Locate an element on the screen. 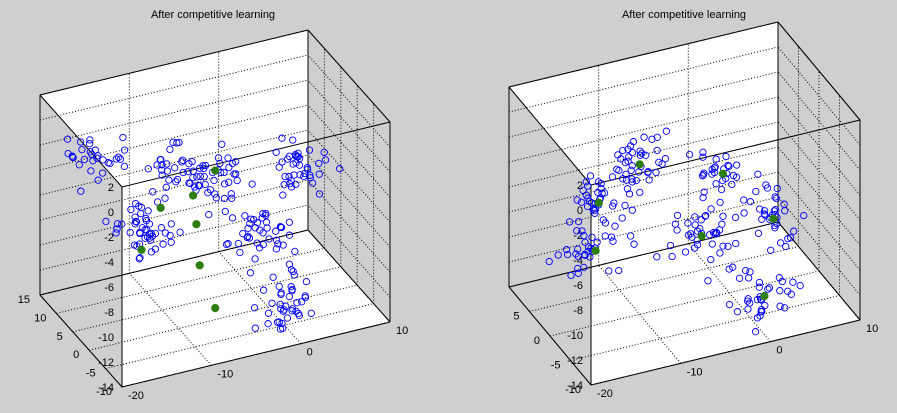 This screenshot has height=413, width=897. x-tick-label: -10 is located at coordinates (695, 372).